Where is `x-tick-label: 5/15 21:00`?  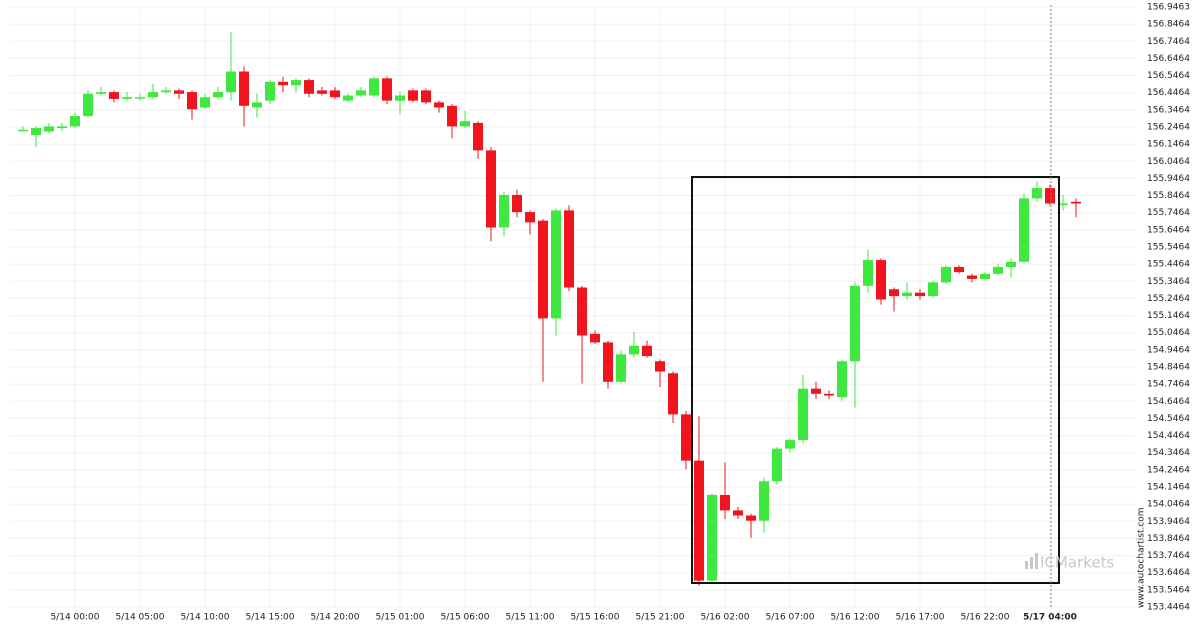
x-tick-label: 5/15 21:00 is located at coordinates (659, 618).